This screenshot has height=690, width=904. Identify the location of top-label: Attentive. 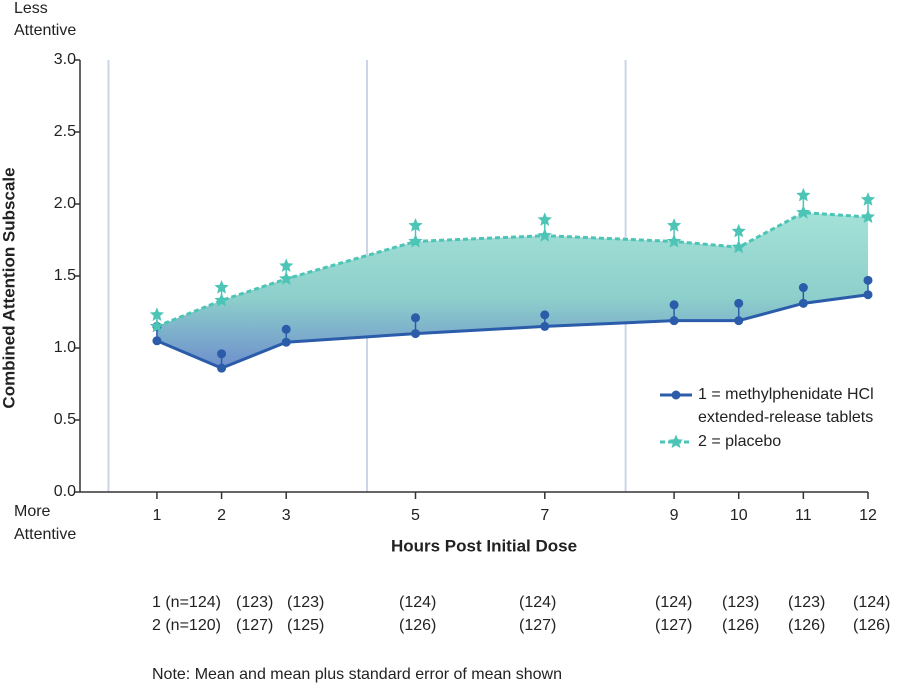
(45, 30).